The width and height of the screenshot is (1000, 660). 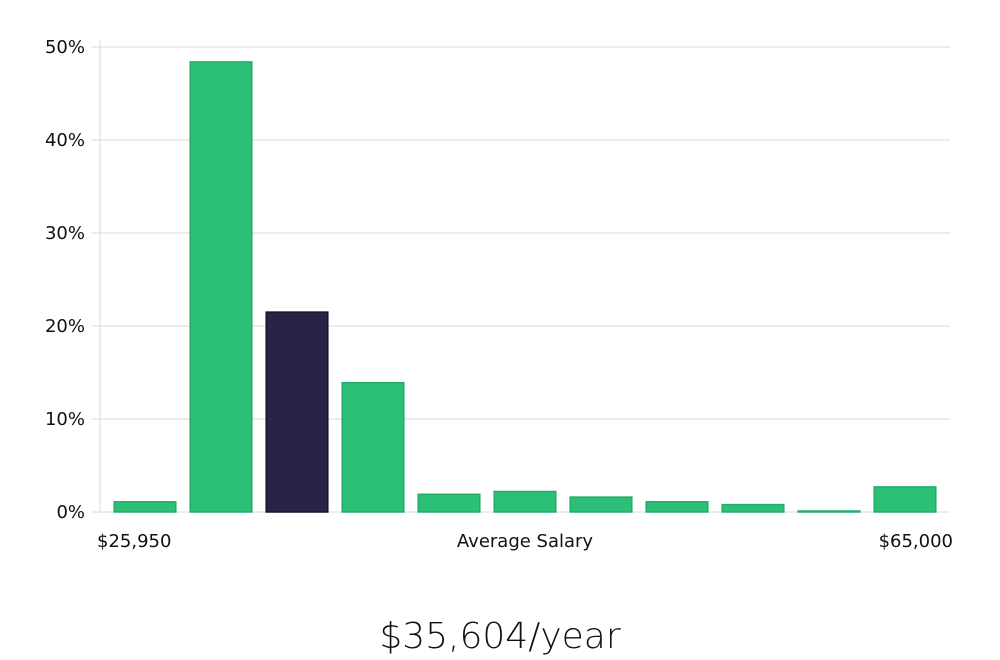 I want to click on y-tick-label-2: 20%, so click(x=65, y=326).